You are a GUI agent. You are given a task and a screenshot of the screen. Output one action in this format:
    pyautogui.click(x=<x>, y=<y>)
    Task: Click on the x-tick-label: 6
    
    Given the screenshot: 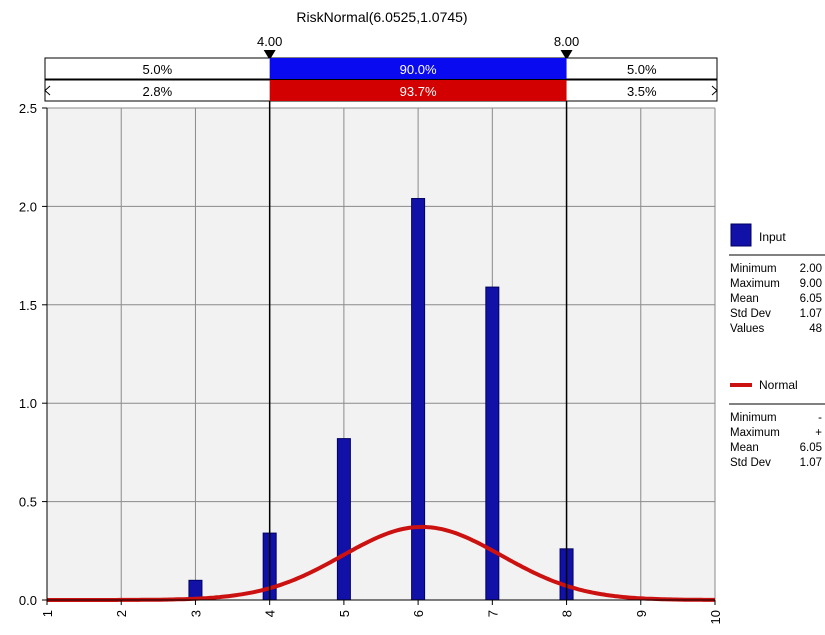 What is the action you would take?
    pyautogui.click(x=418, y=613)
    